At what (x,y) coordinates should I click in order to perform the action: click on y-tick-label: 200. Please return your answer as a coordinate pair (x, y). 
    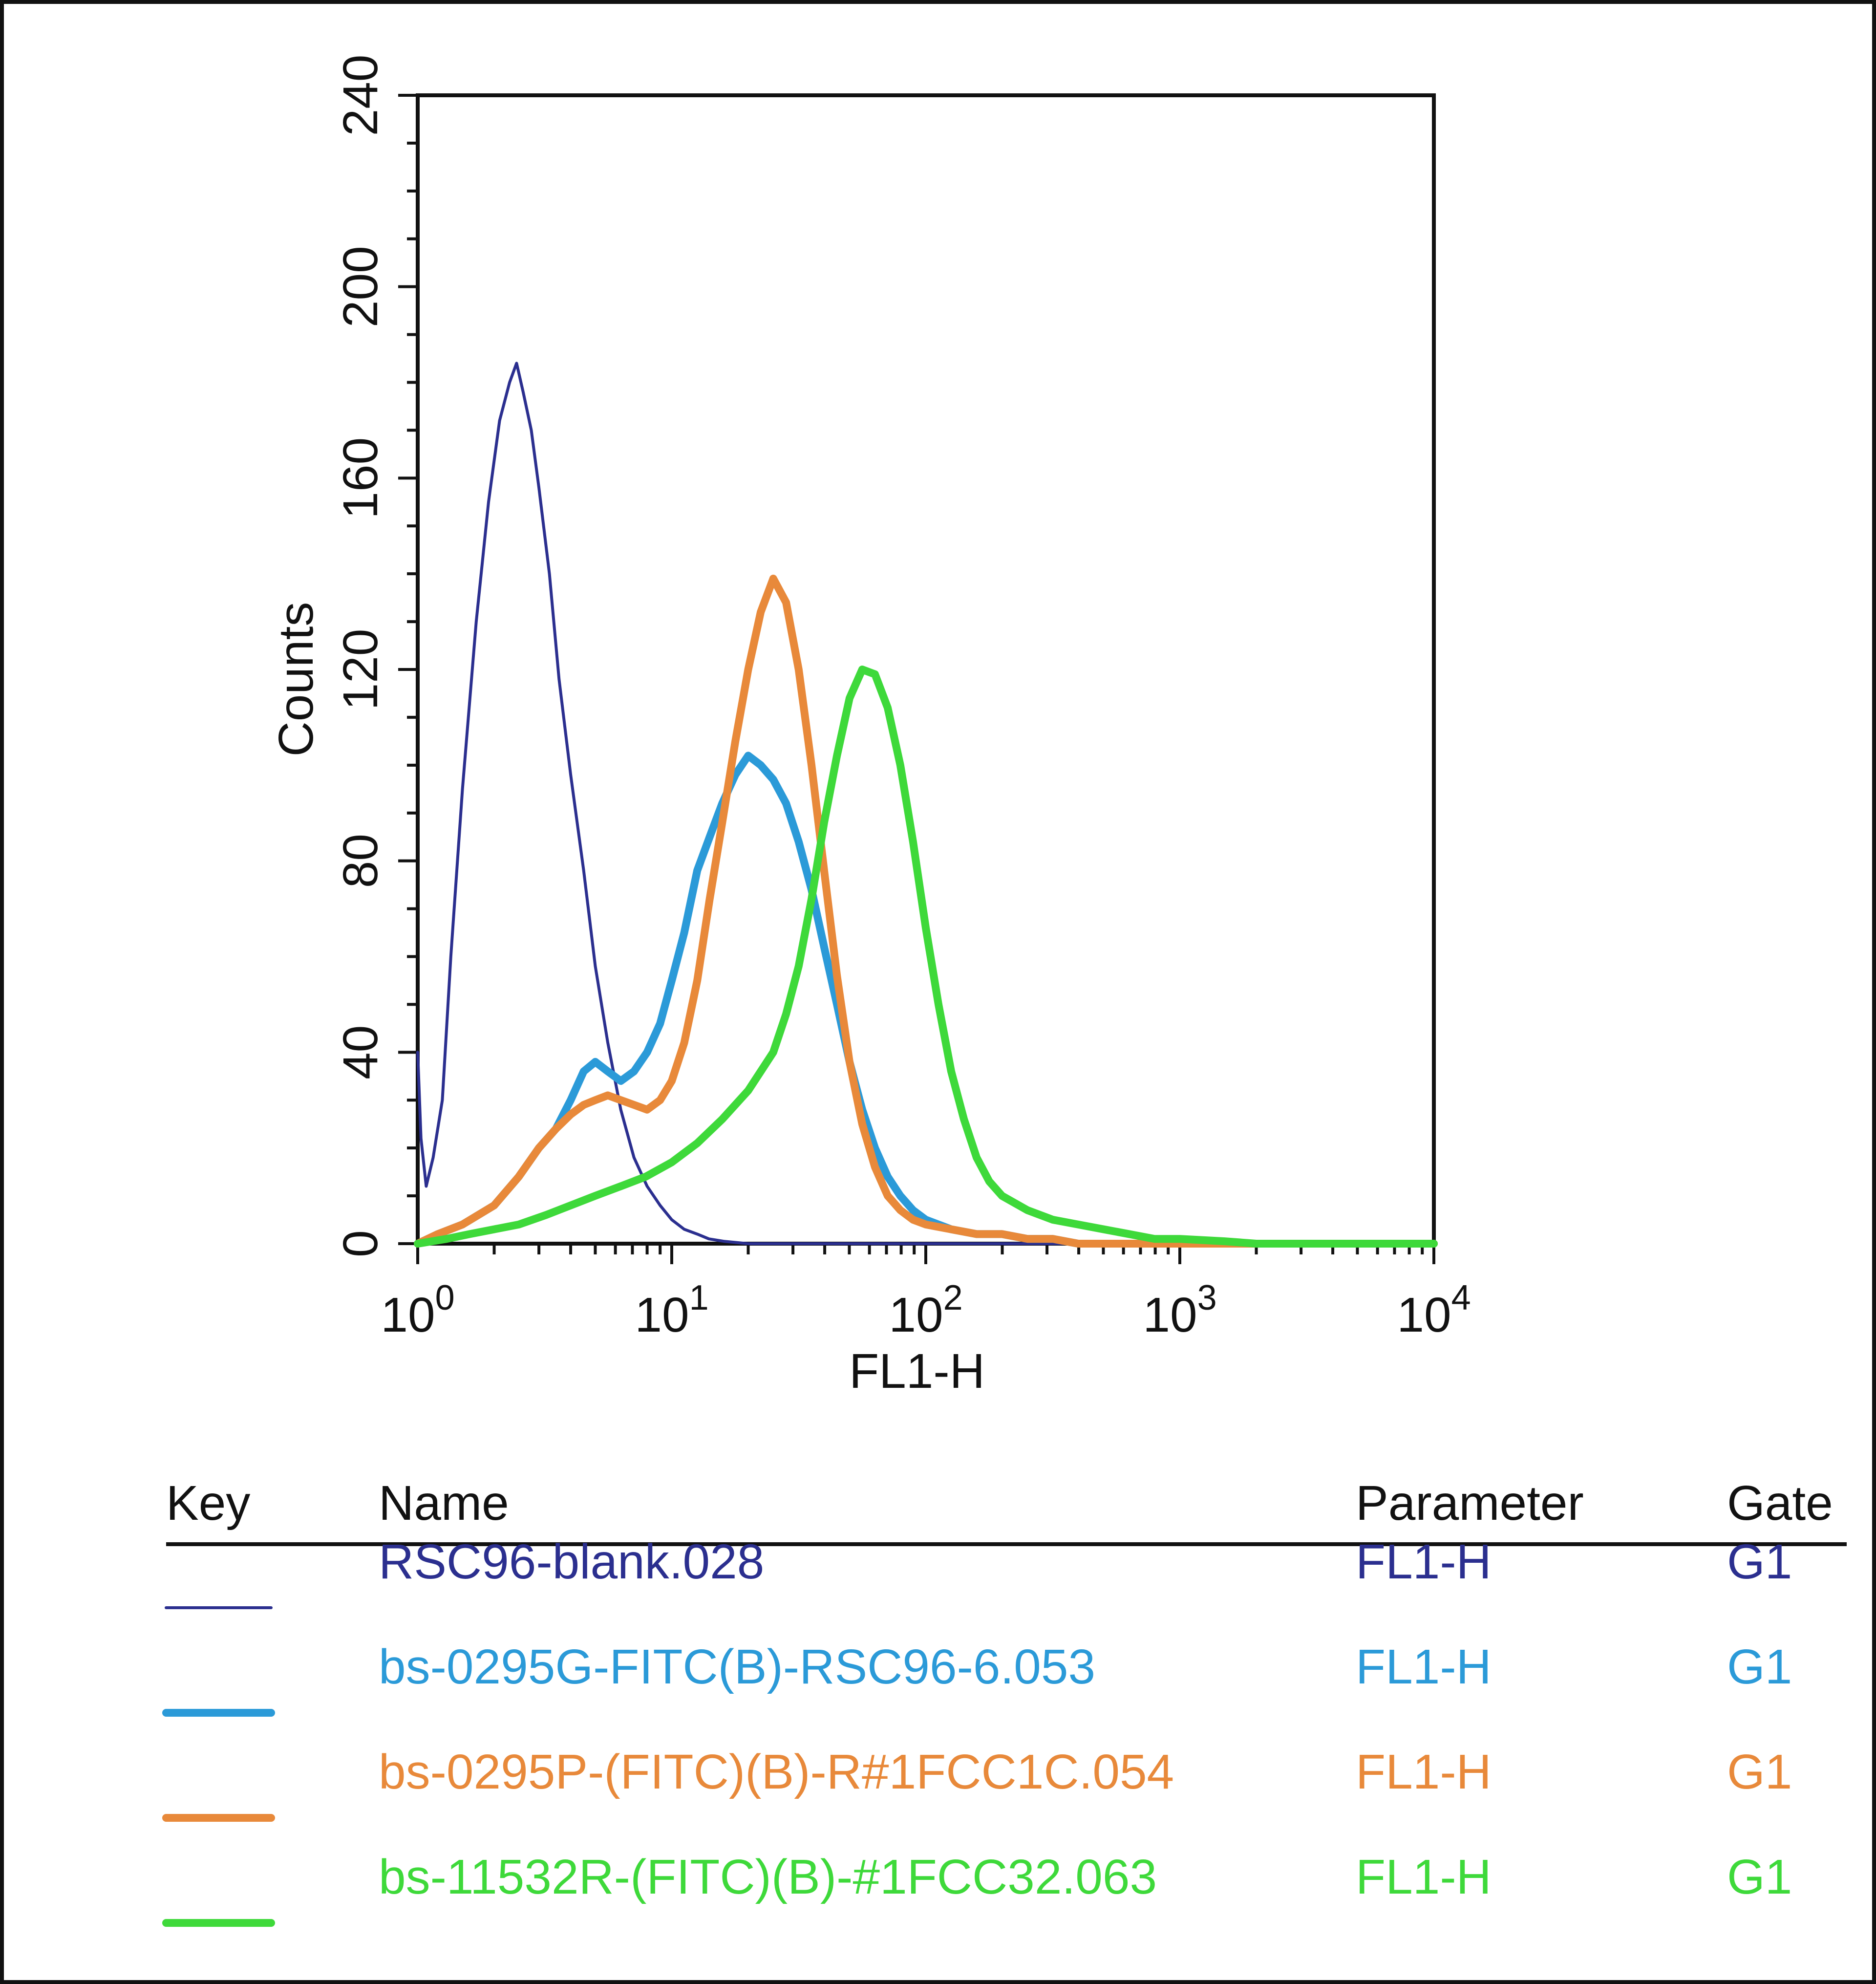
    Looking at the image, I should click on (360, 286).